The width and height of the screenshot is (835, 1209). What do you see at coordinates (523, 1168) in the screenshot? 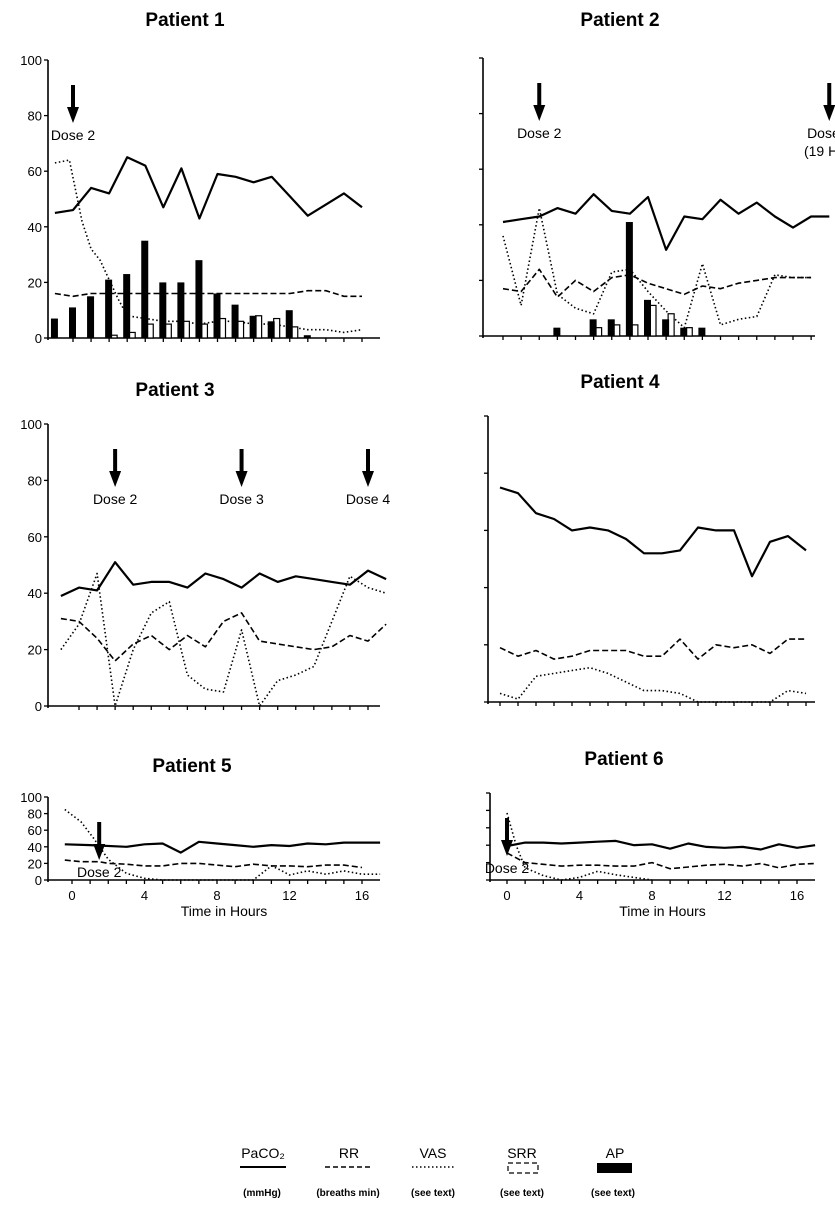
I see `legend-symbol-open-bar` at bounding box center [523, 1168].